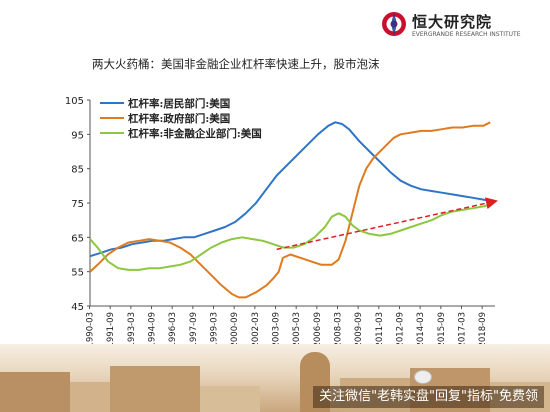 Image resolution: width=550 pixels, height=412 pixels. I want to click on dashed-trend-arrow, so click(387, 224).